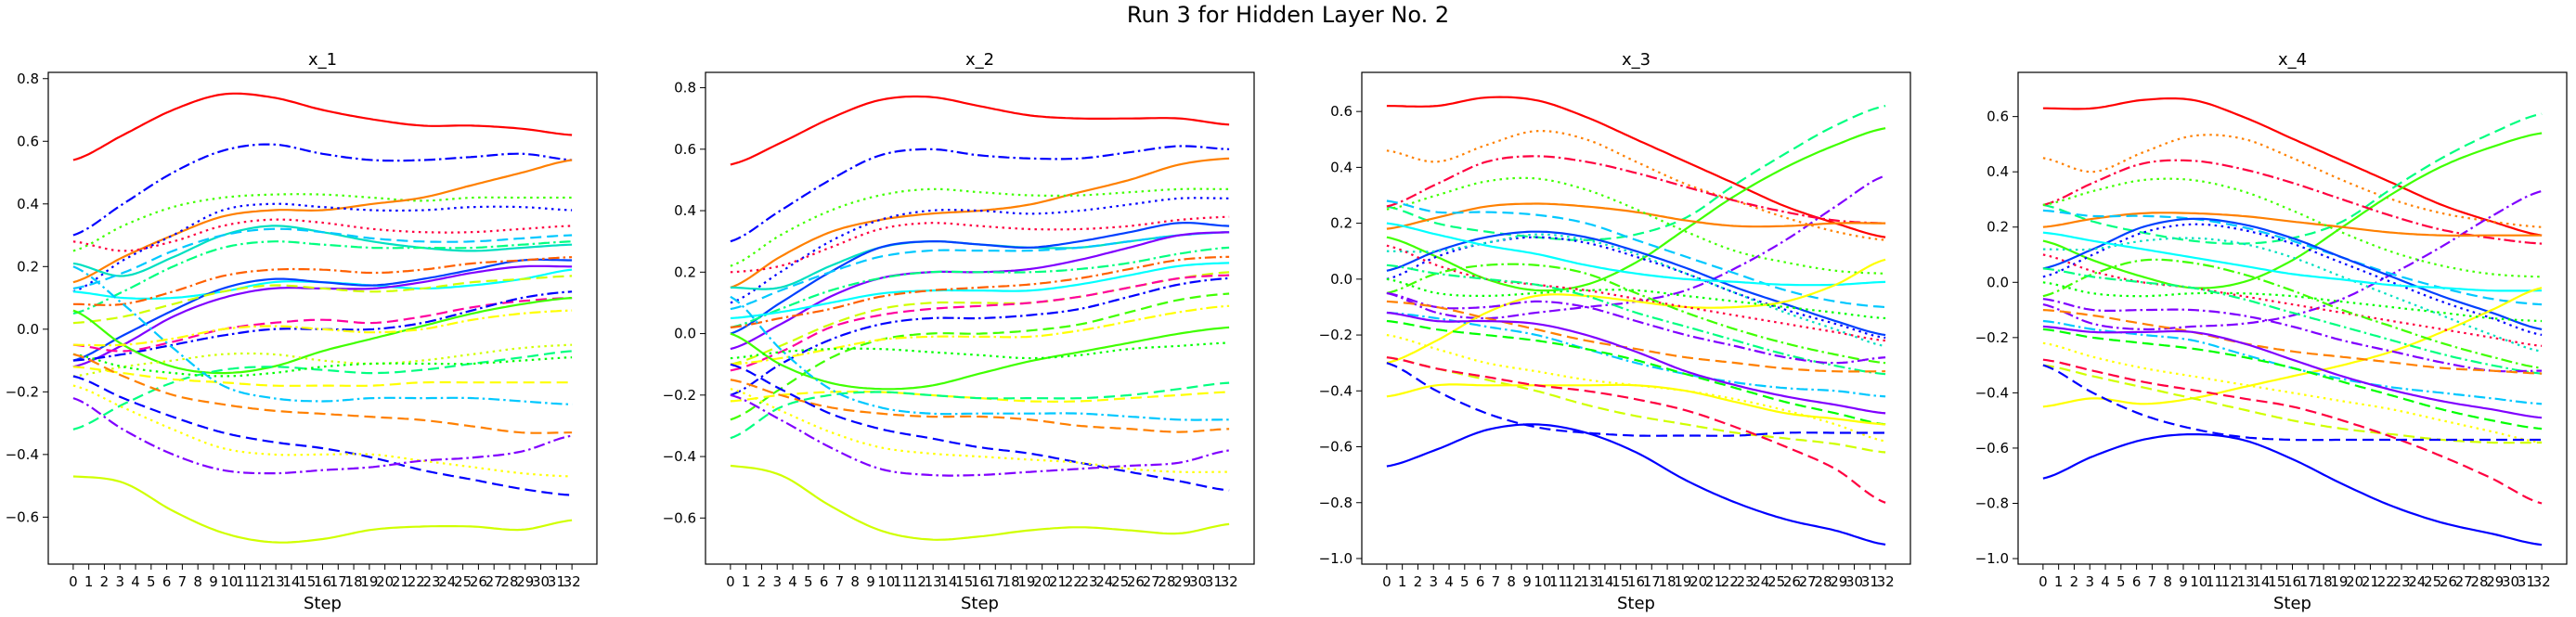 Image resolution: width=2576 pixels, height=617 pixels. Describe the element at coordinates (1636, 60) in the screenshot. I see `subplot-title: x_3` at that location.